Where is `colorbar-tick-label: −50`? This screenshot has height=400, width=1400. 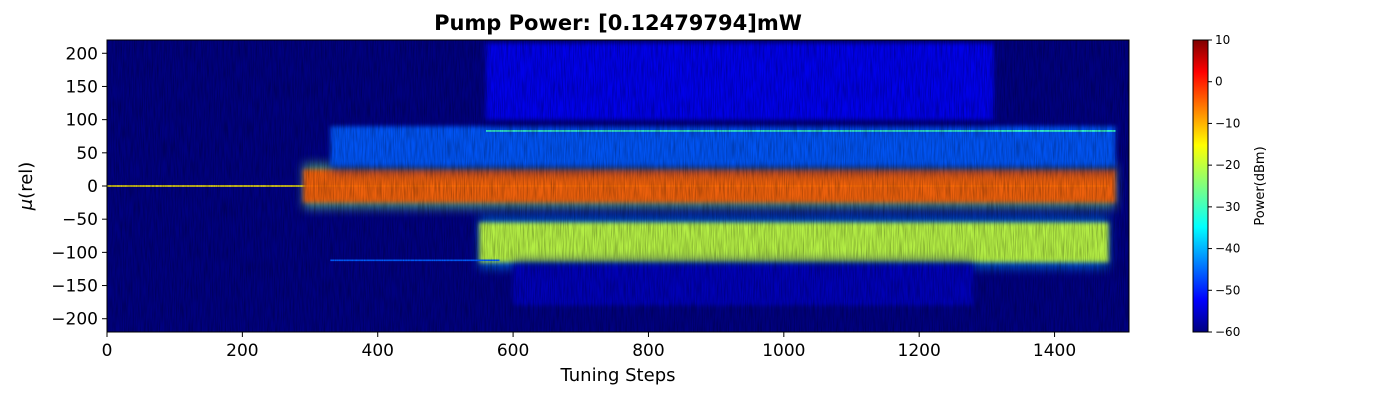 colorbar-tick-label: −50 is located at coordinates (1227, 290).